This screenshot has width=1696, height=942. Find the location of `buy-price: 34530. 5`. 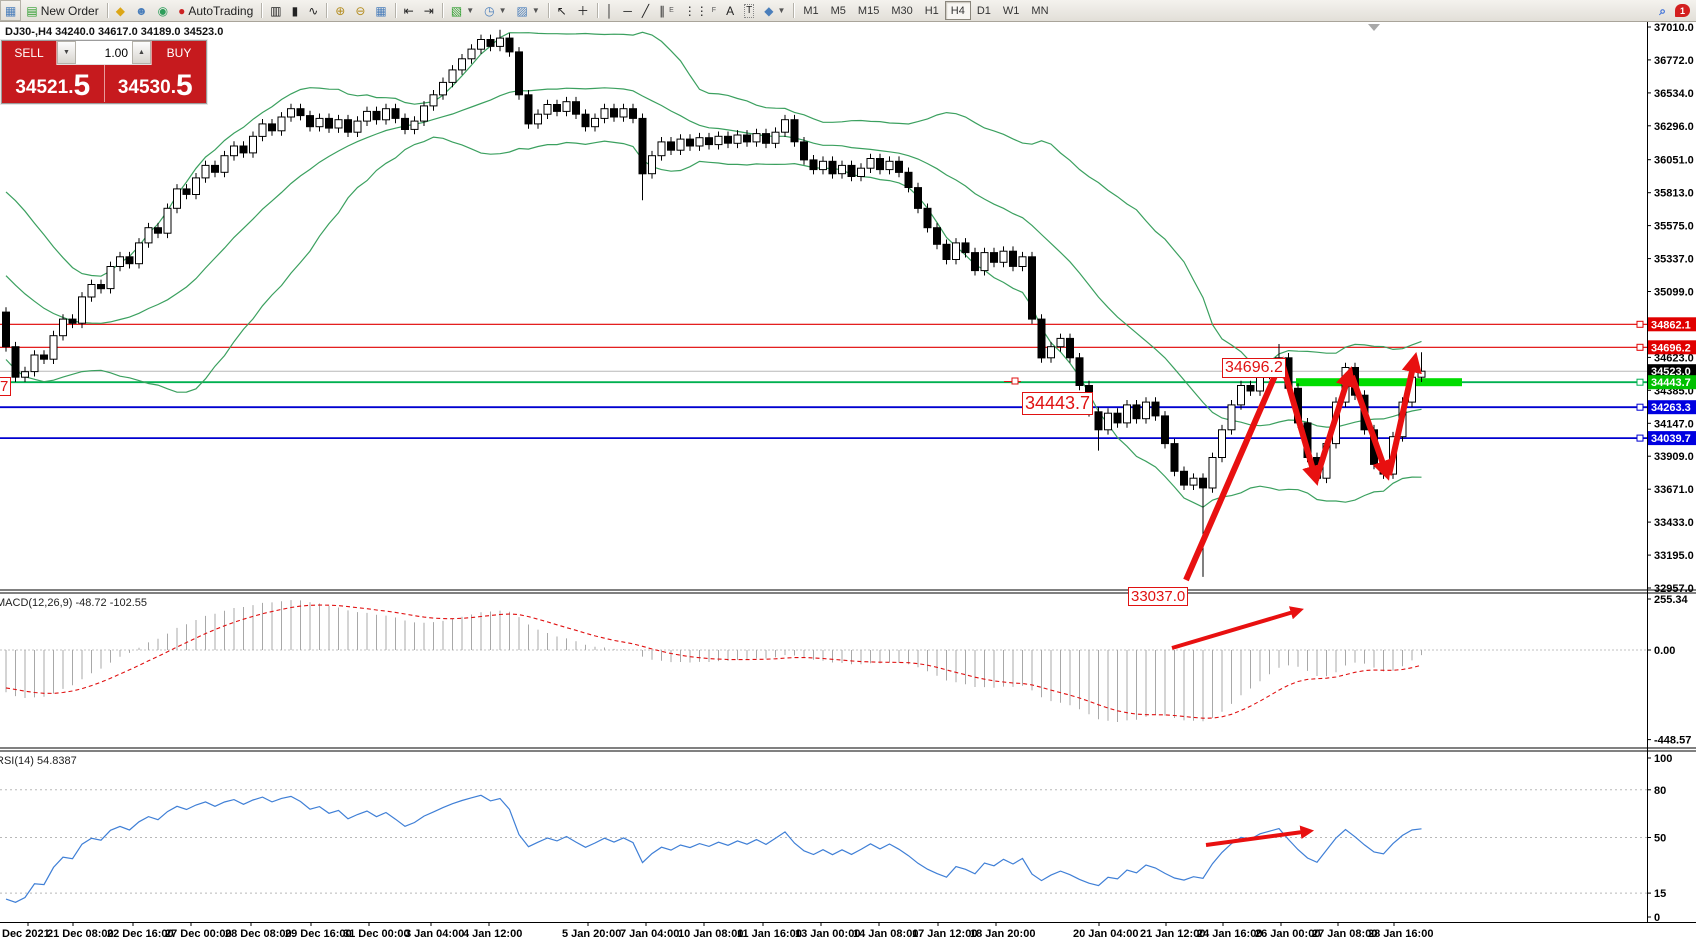

buy-price: 34530. 5 is located at coordinates (156, 83).